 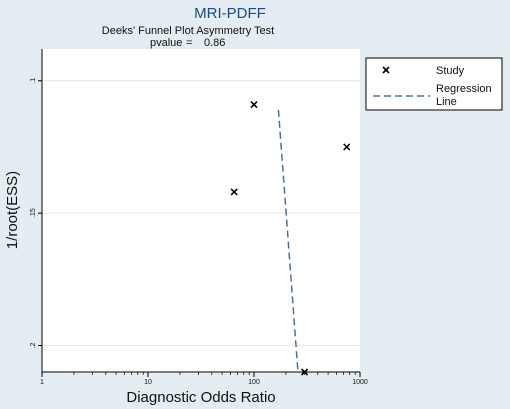 I want to click on pvalue-equals: =, so click(x=189, y=43).